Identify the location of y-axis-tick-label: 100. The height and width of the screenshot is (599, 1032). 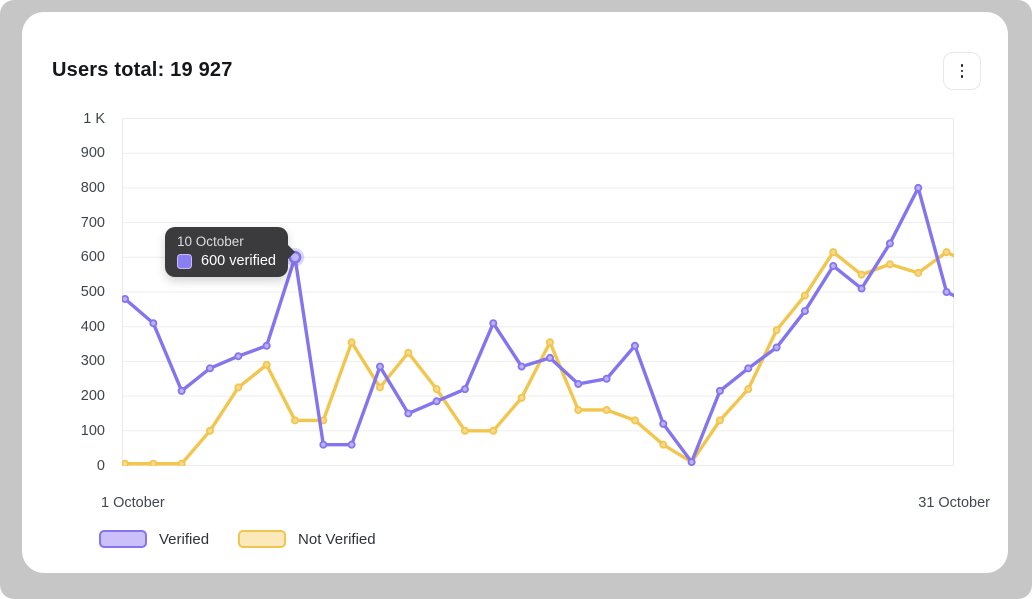
(92, 430).